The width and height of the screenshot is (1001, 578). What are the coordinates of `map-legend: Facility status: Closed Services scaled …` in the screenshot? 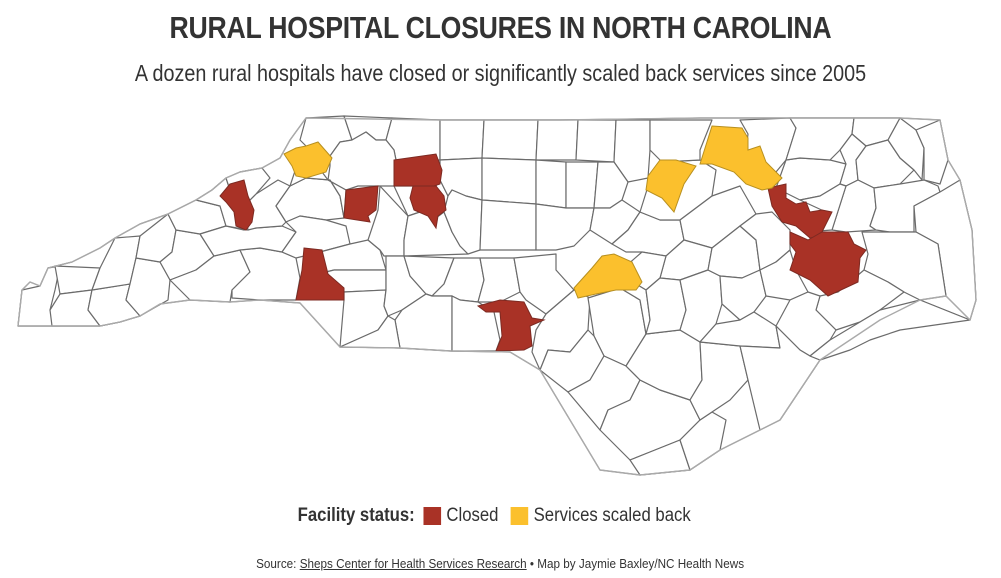 It's located at (500, 516).